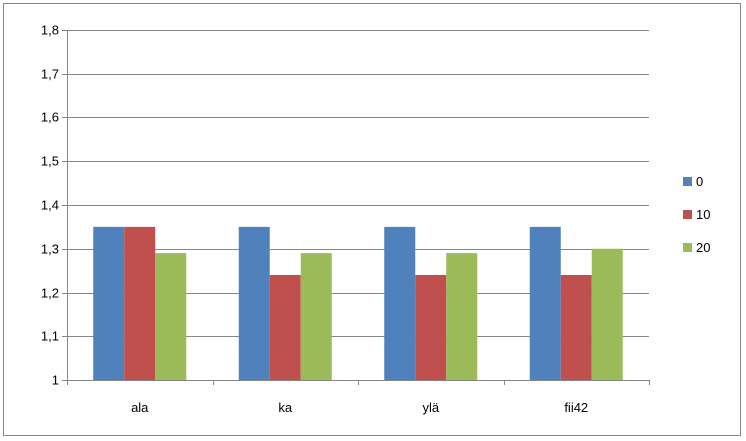  I want to click on bar-10-ala, so click(140, 303).